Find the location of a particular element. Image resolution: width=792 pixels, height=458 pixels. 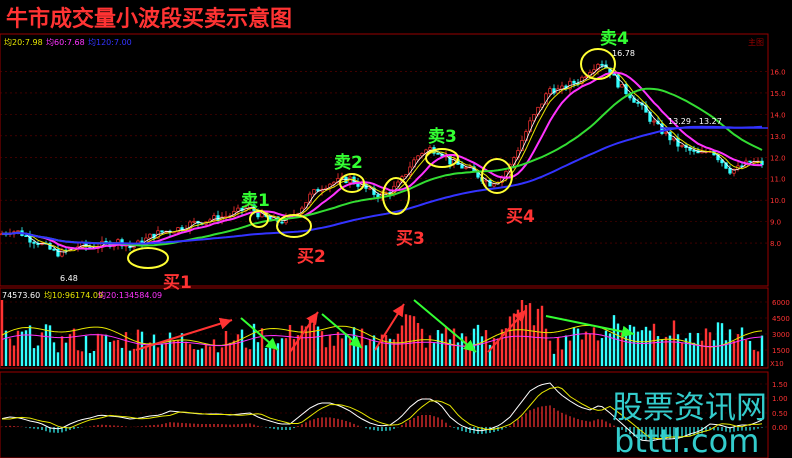

macd-histogram is located at coordinates (382, 412).